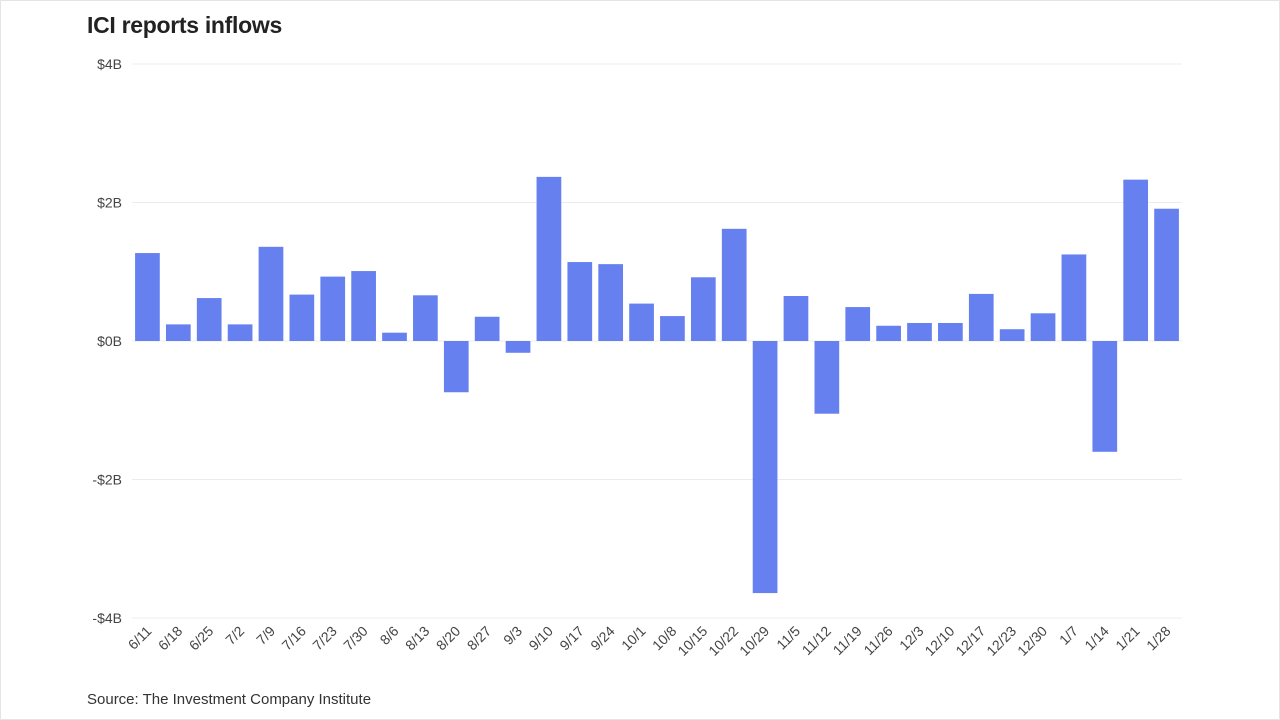  I want to click on x-tick-label: 7/2, so click(234, 635).